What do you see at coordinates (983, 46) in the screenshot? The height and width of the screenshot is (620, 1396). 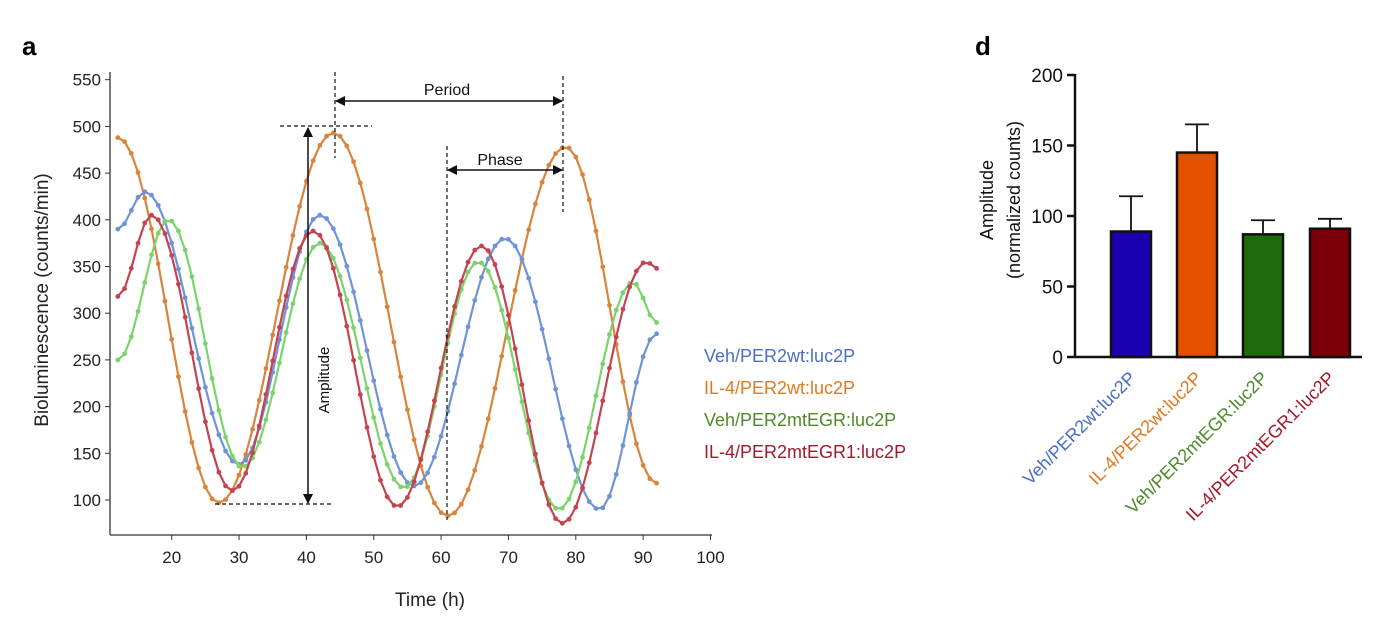 I see `panel-label-d: d` at bounding box center [983, 46].